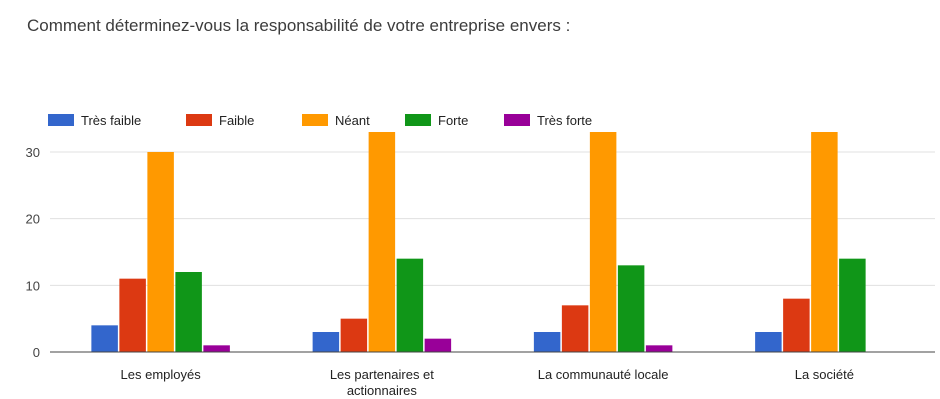  I want to click on x-tick-label: Les partenaires et actionnaires, so click(382, 382).